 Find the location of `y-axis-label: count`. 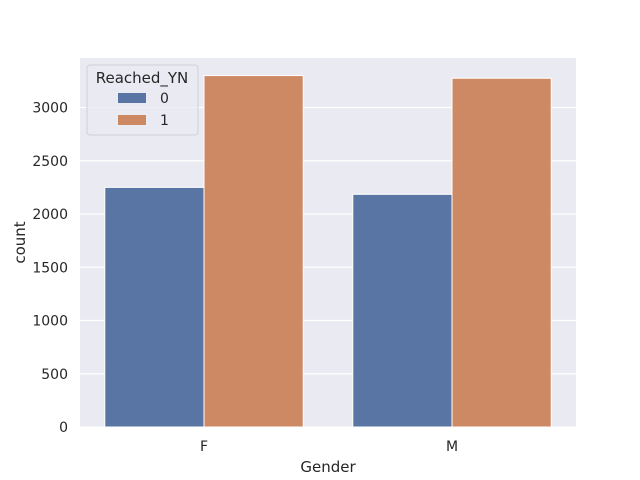

y-axis-label: count is located at coordinates (20, 242).